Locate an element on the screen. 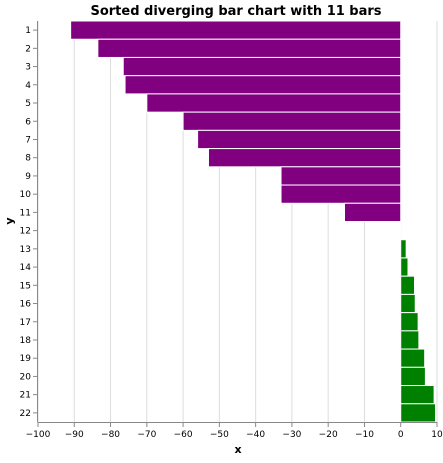  y-tick-label: 15 is located at coordinates (25, 286).